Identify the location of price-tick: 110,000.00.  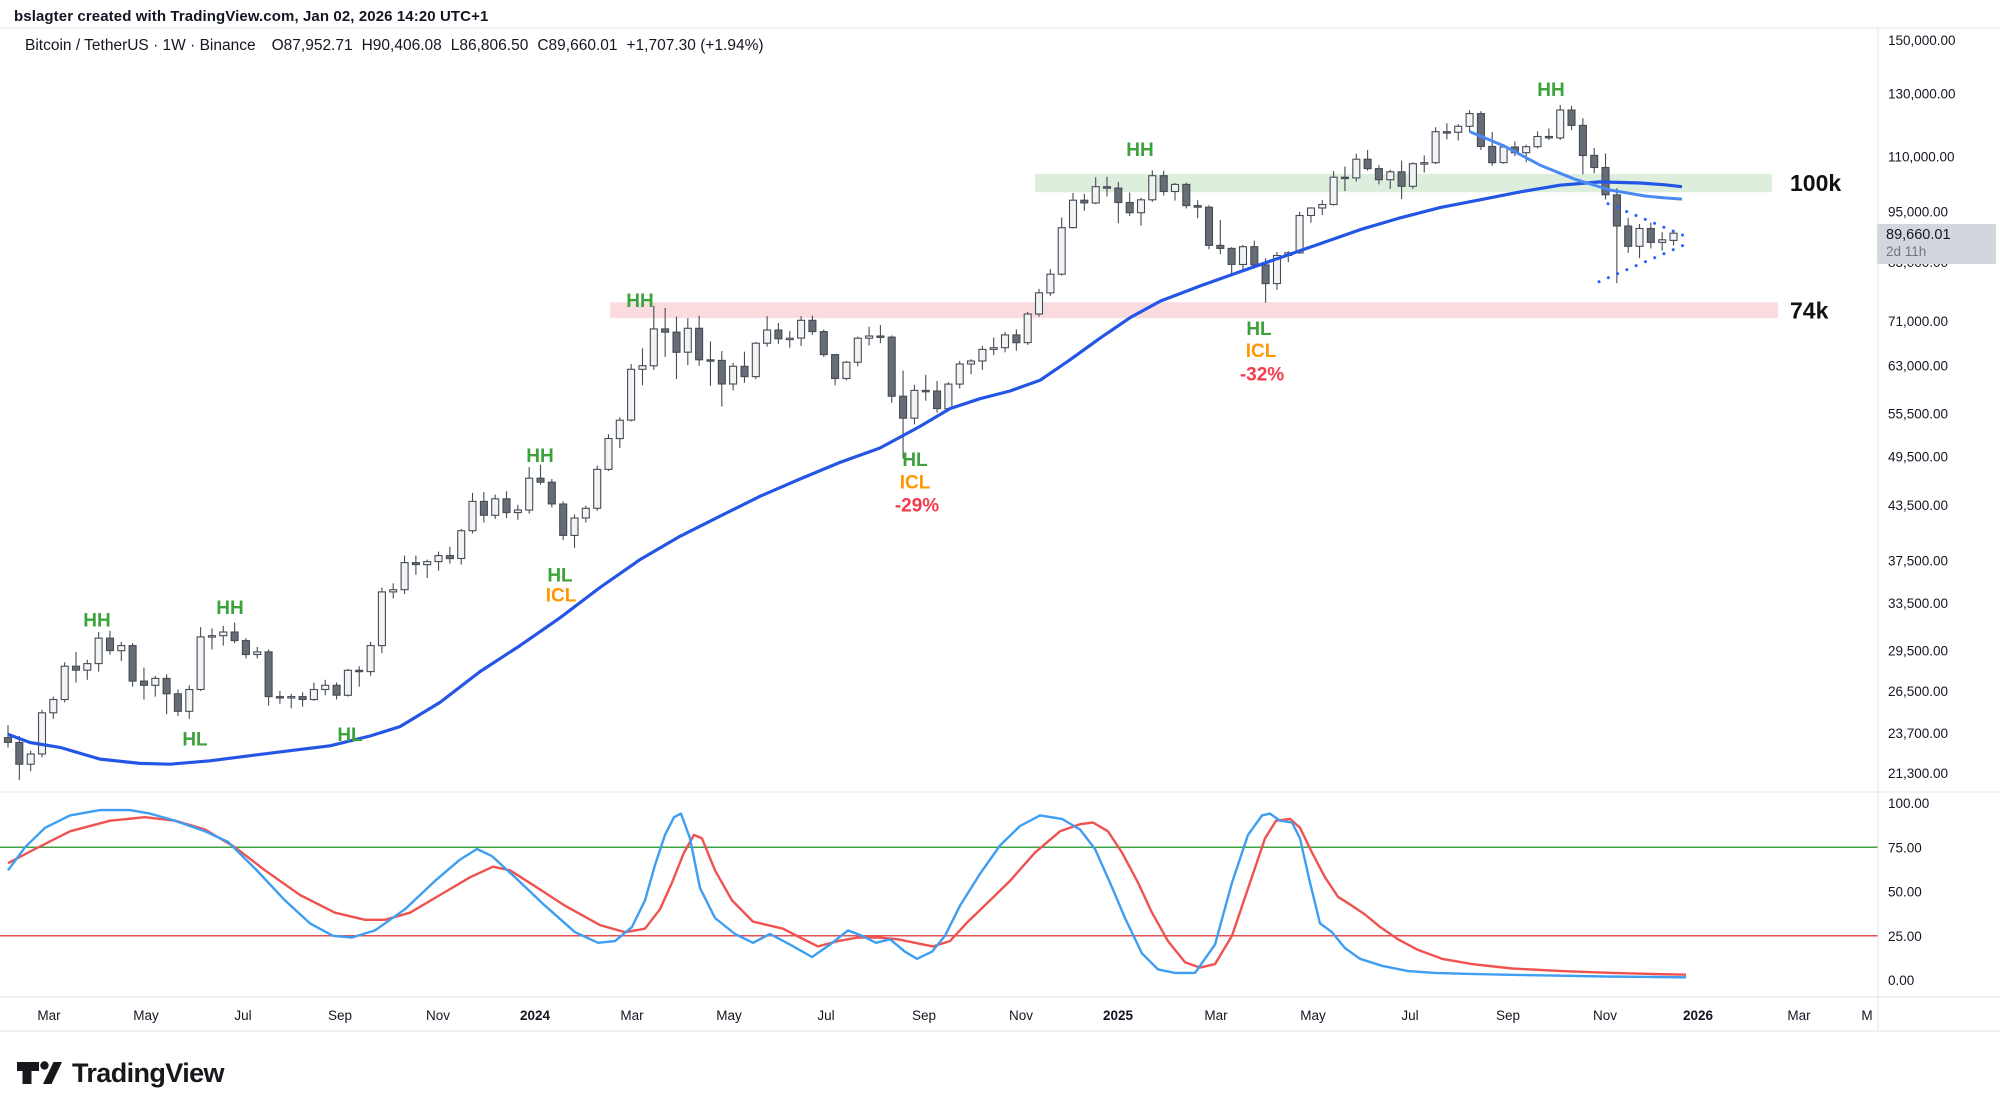
(1921, 157).